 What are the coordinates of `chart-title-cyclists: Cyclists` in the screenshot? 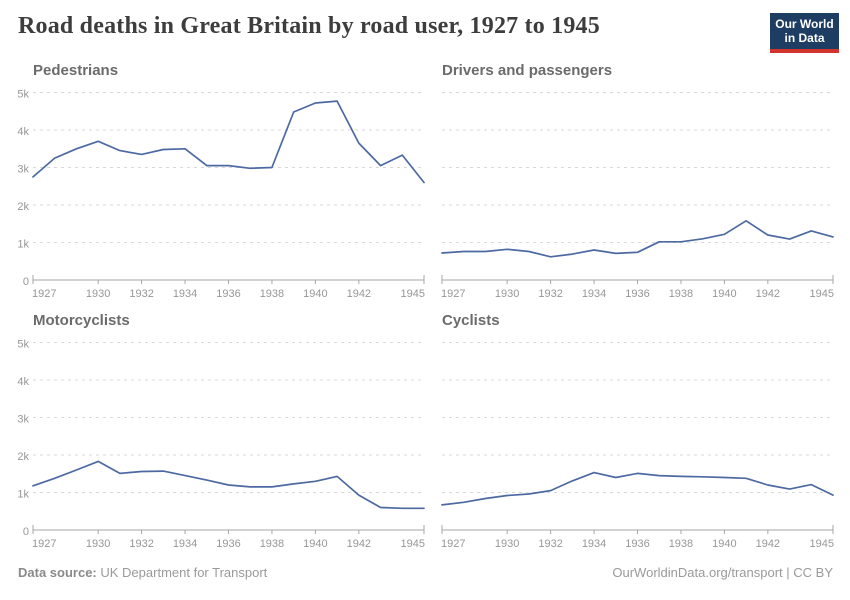 It's located at (471, 320).